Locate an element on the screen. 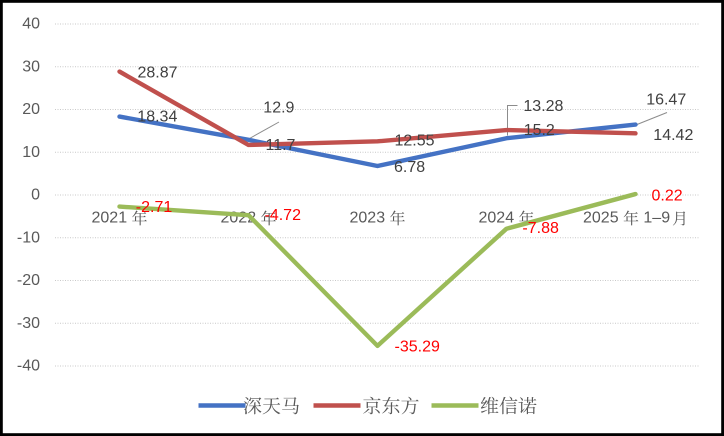 This screenshot has width=724, height=436. svg-text: 2024 is located at coordinates (497, 218).